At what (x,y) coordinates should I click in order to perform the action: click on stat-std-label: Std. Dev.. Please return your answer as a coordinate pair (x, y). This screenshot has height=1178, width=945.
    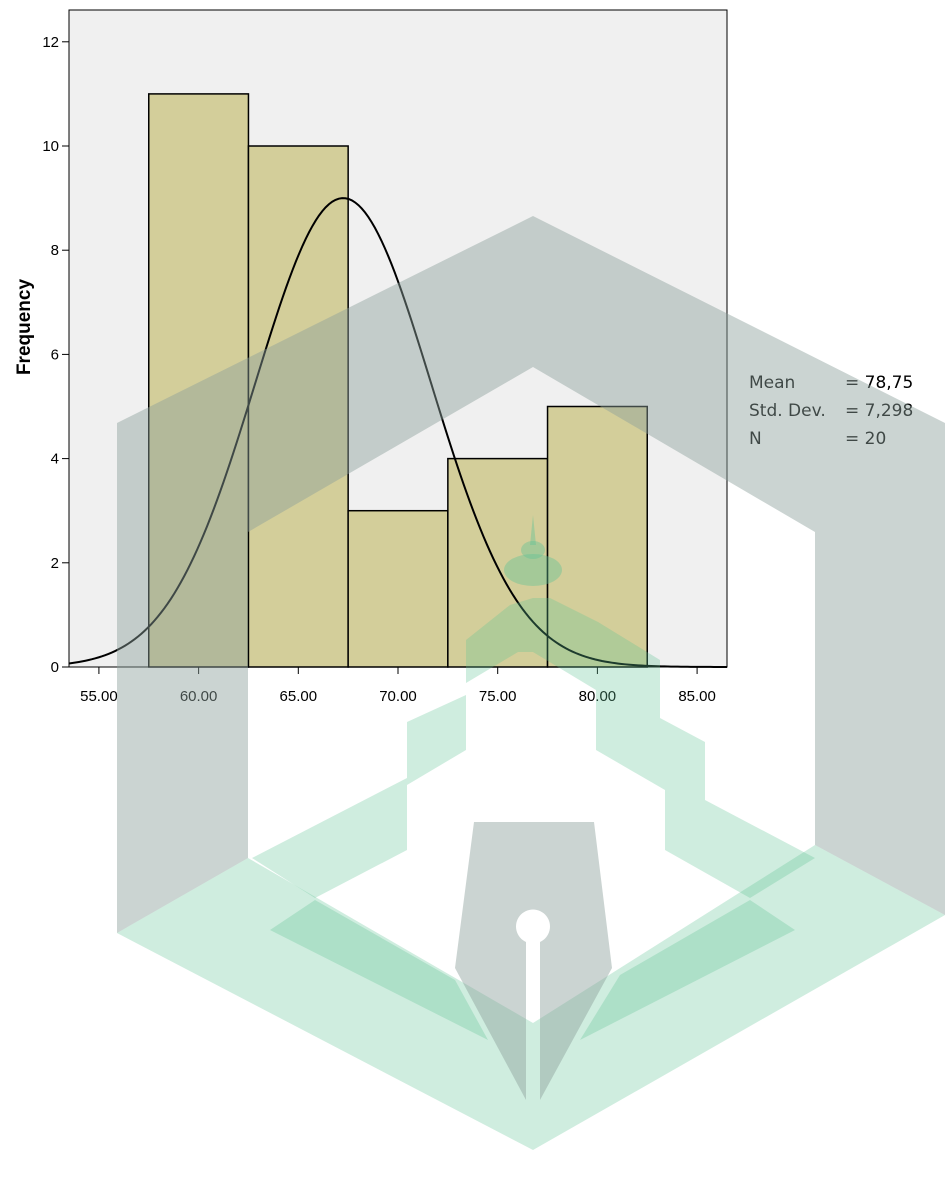
    Looking at the image, I should click on (787, 411).